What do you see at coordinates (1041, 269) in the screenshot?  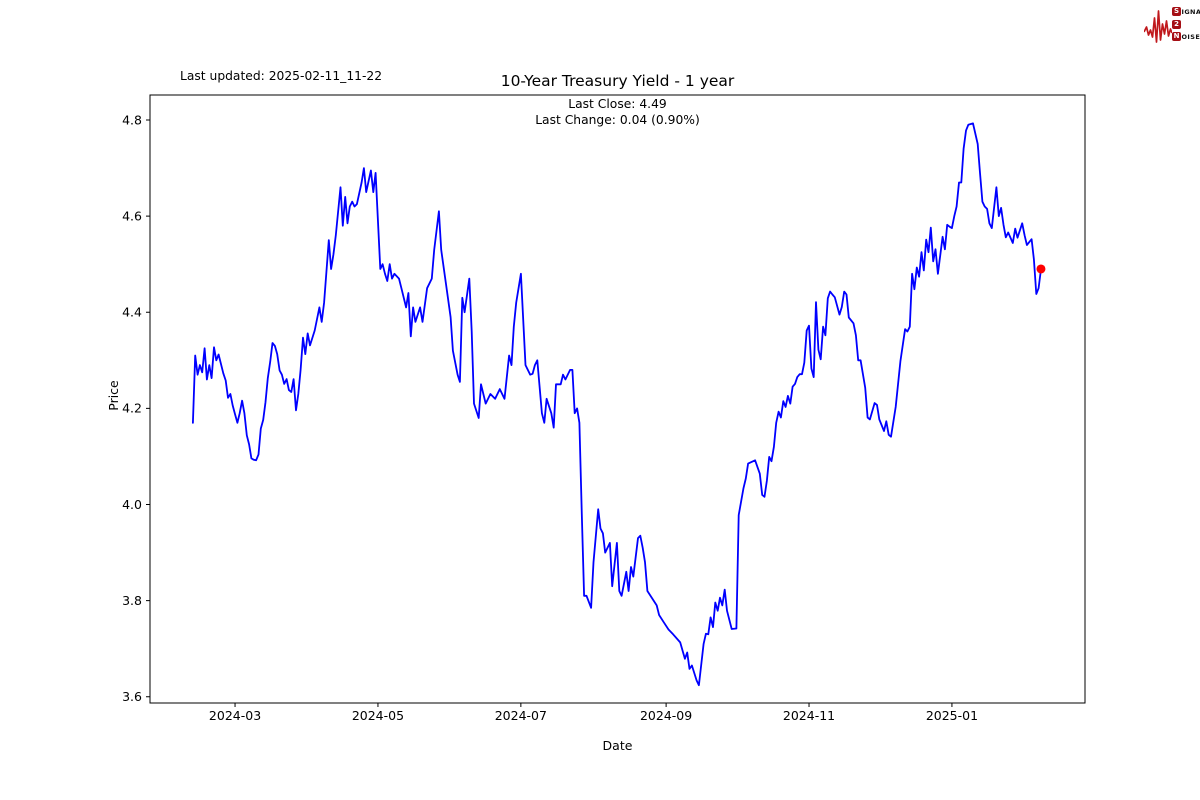 I see `last-close-dot` at bounding box center [1041, 269].